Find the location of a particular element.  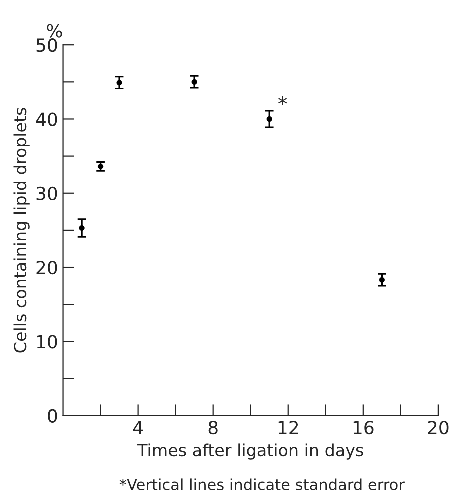

y-tick-label: 0 is located at coordinates (53, 416).